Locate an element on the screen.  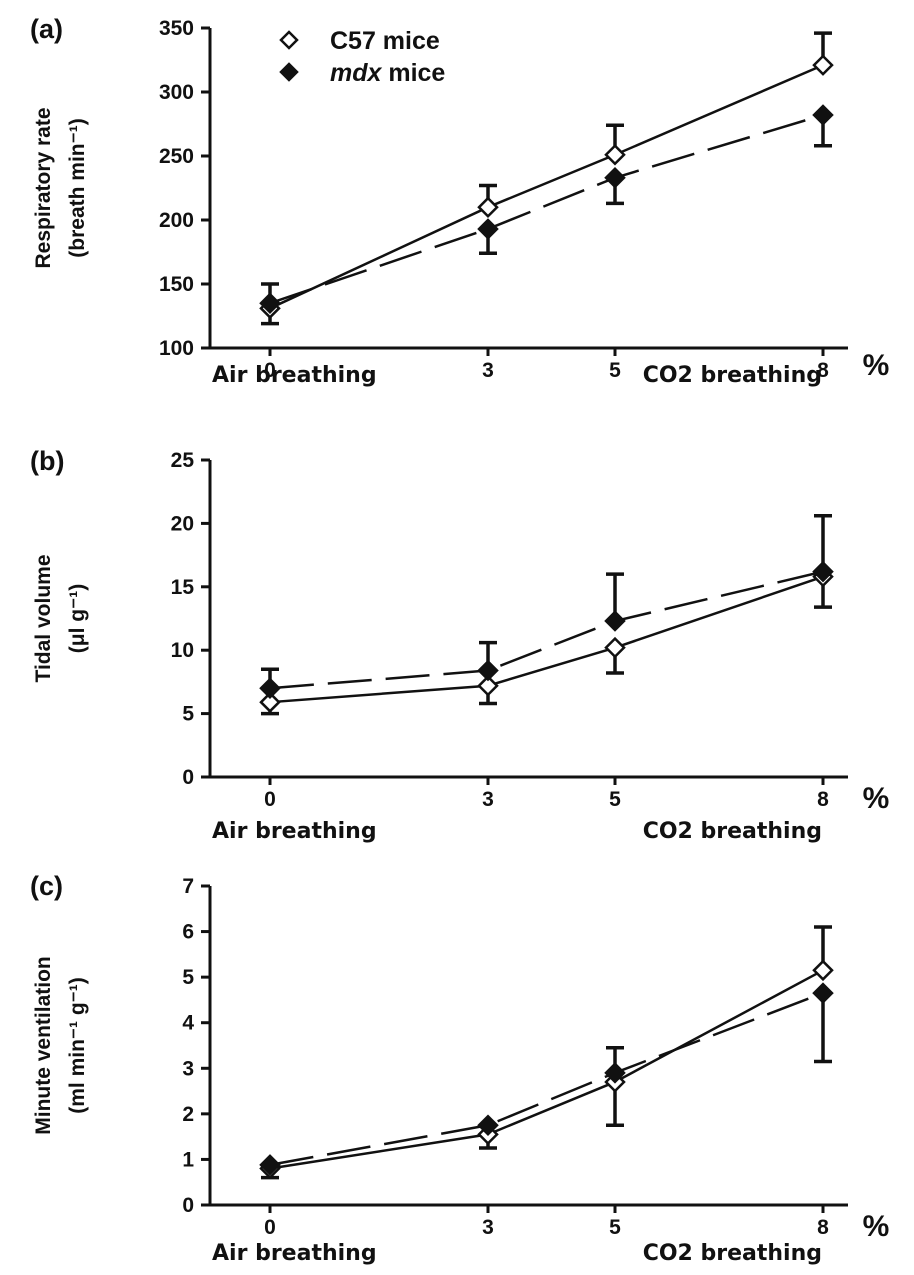
y-axis-label-line2: (ml min⁻¹ g⁻¹) is located at coordinates (77, 1045).